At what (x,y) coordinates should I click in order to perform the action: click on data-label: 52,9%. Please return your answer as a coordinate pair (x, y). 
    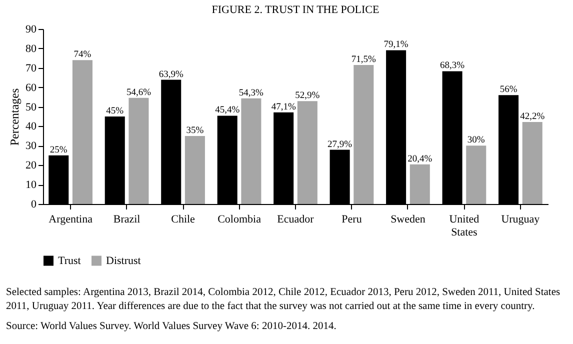
    Looking at the image, I should click on (307, 96).